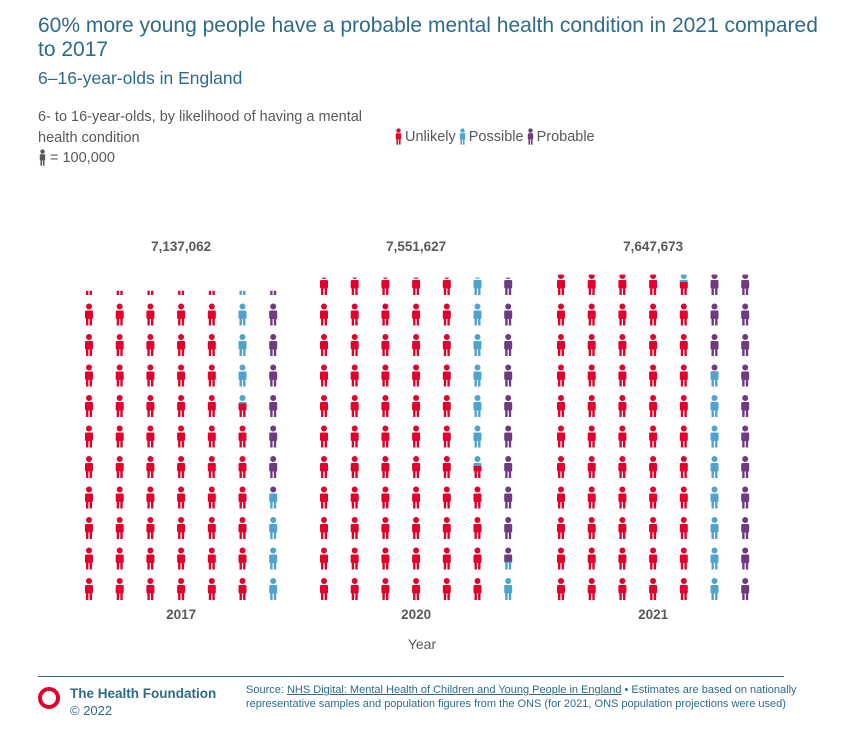 The width and height of the screenshot is (844, 750). Describe the element at coordinates (127, 703) in the screenshot. I see `health-foundation-logo: The Health Foundation © 2022` at that location.